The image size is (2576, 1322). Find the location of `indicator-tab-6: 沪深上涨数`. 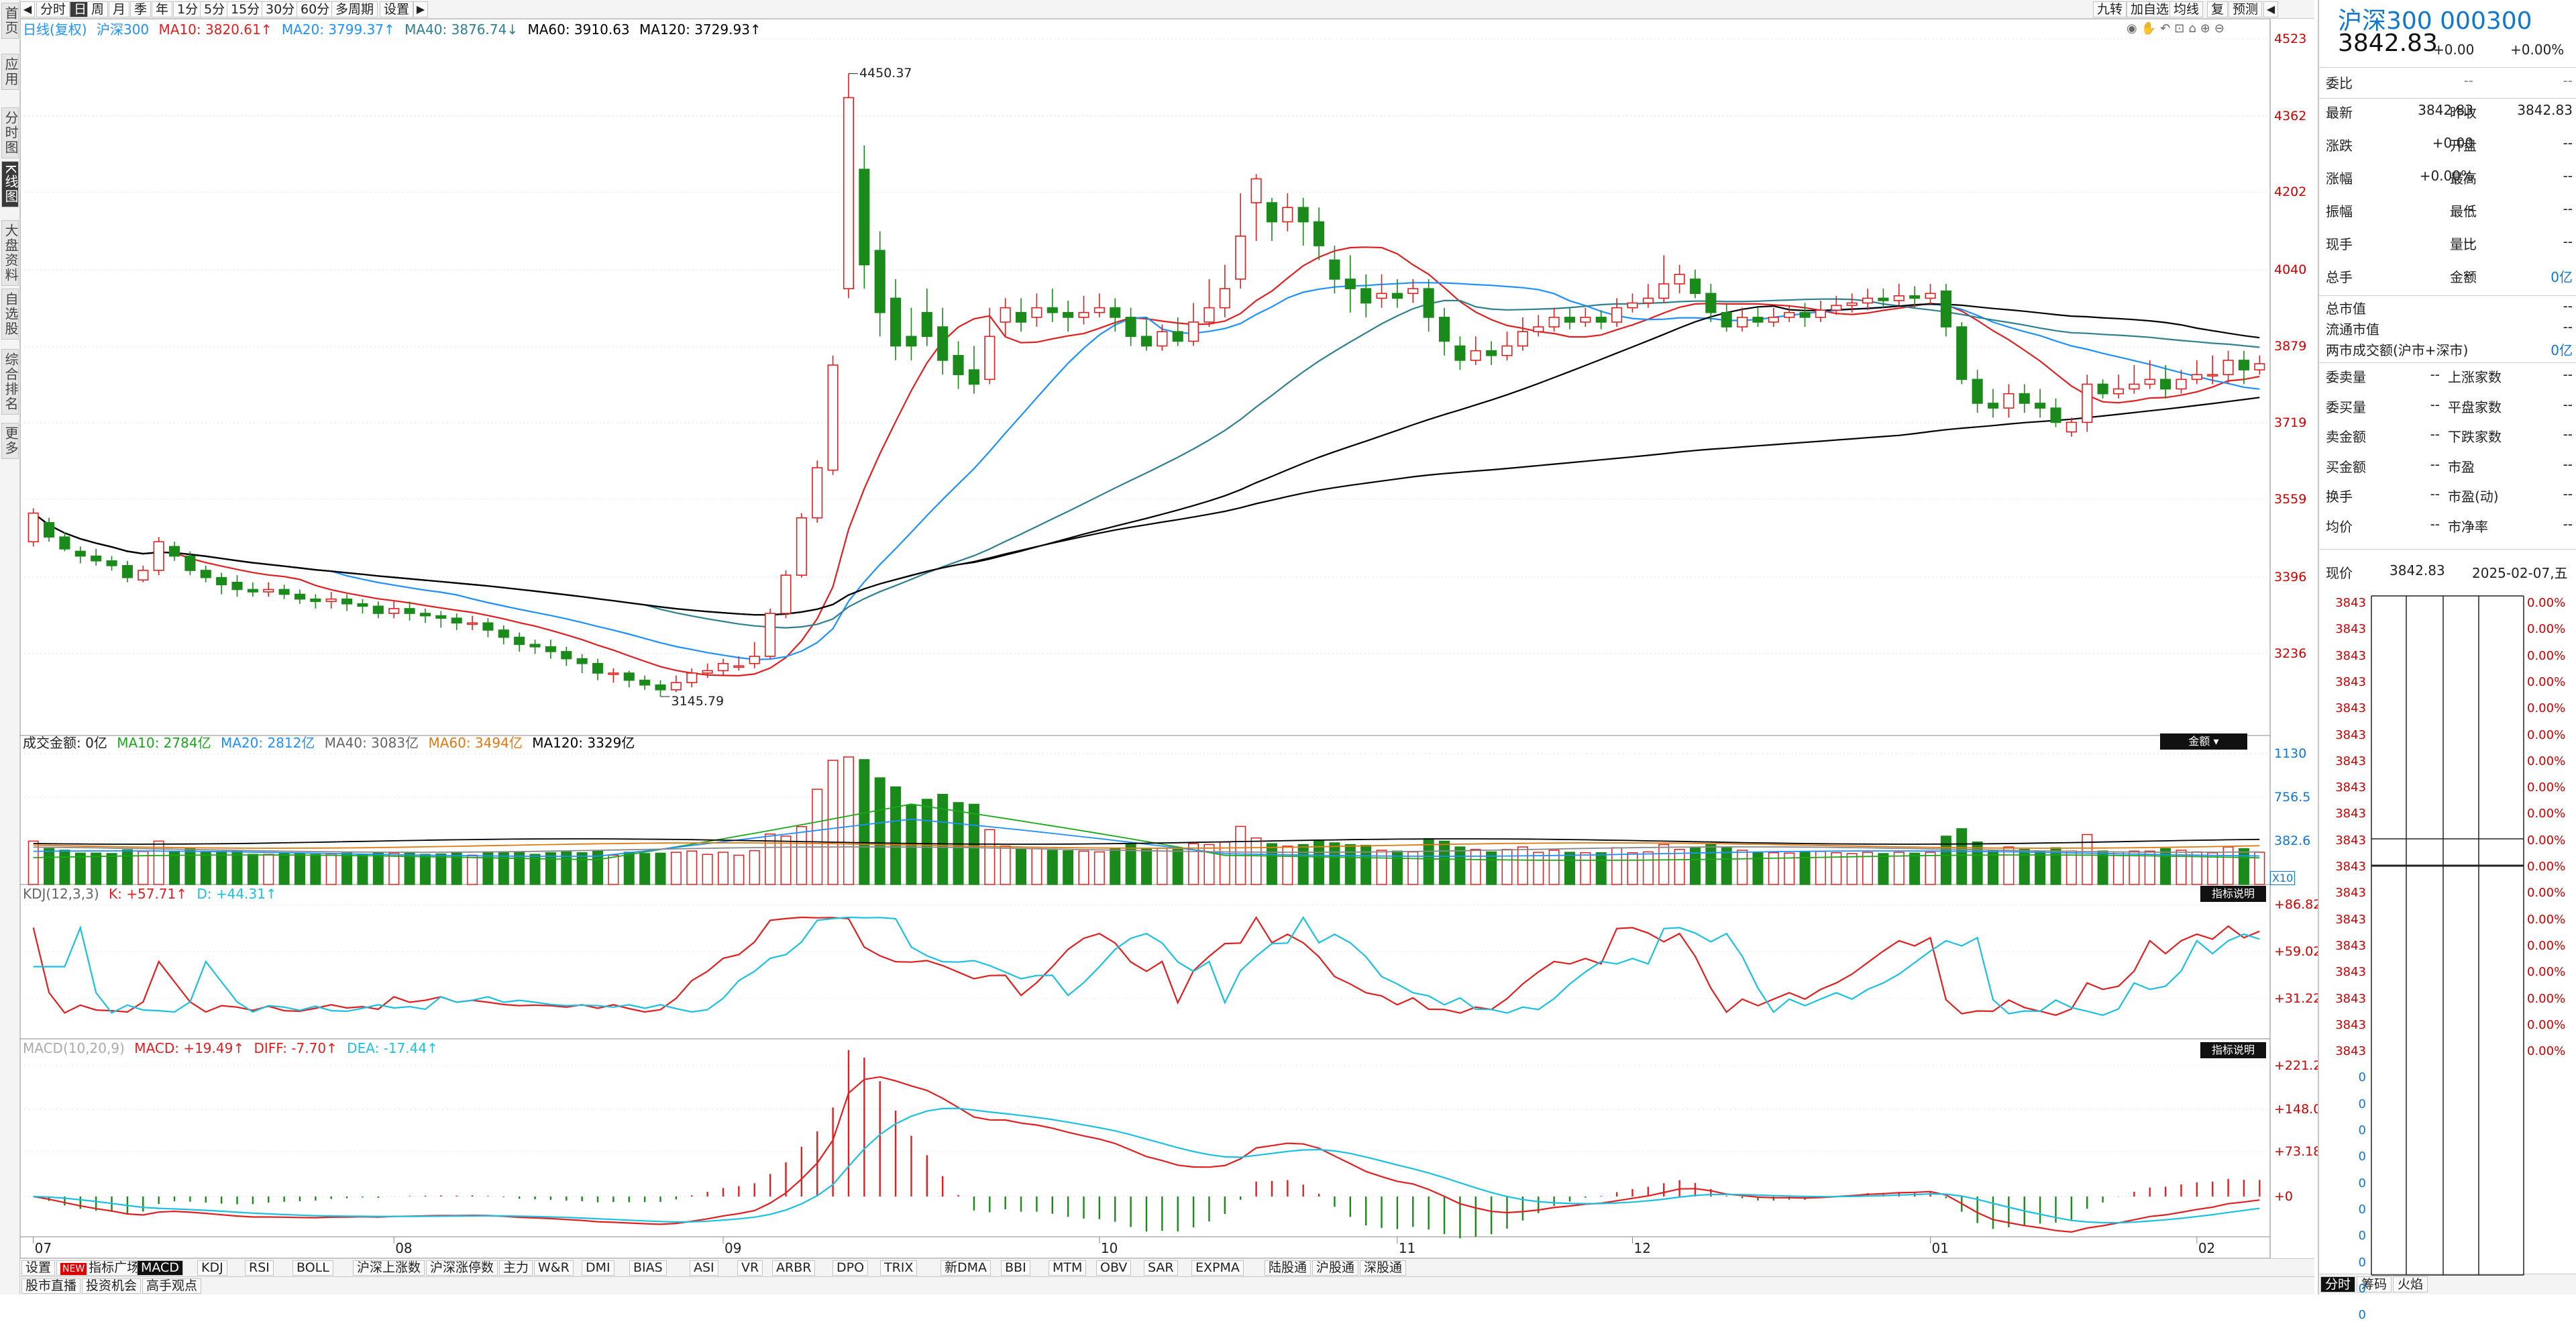

indicator-tab-6: 沪深上涨数 is located at coordinates (389, 1268).